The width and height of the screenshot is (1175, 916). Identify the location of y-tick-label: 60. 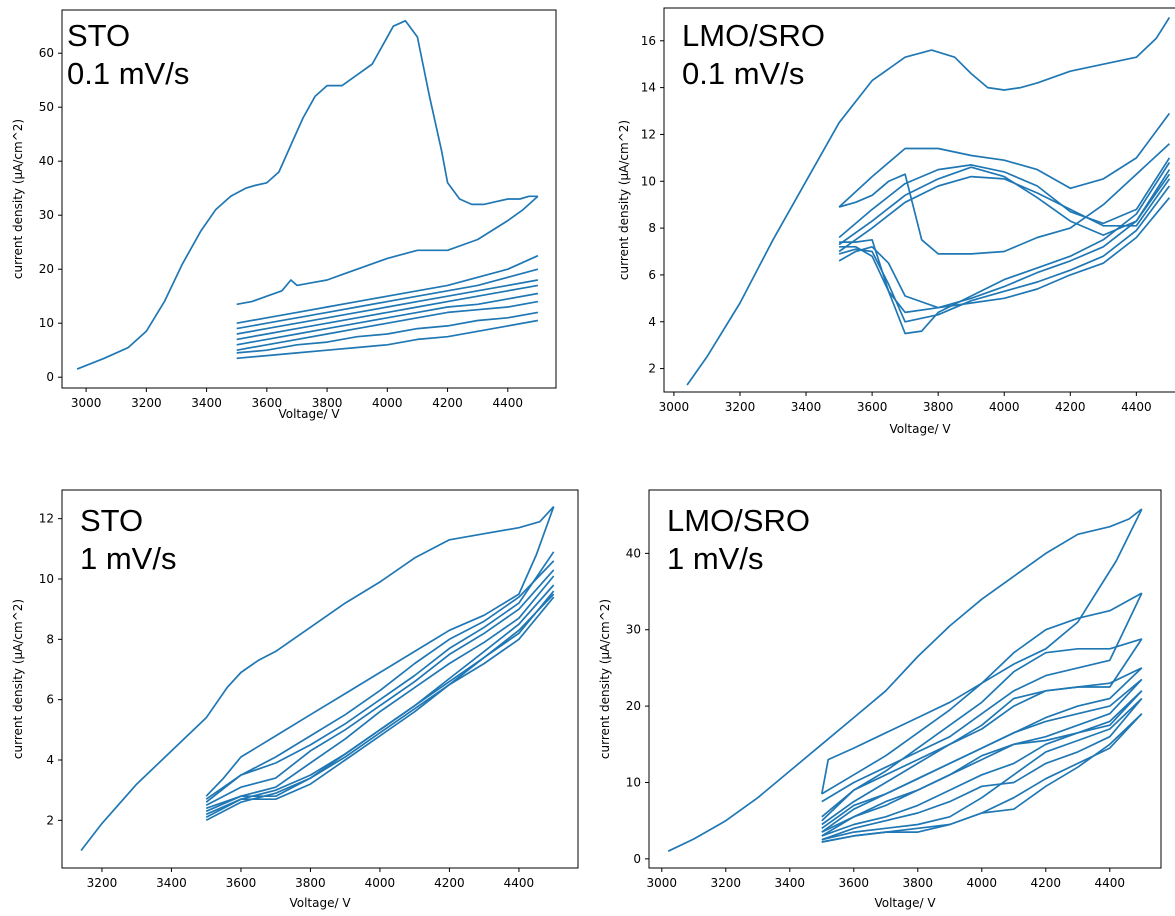
(46, 53).